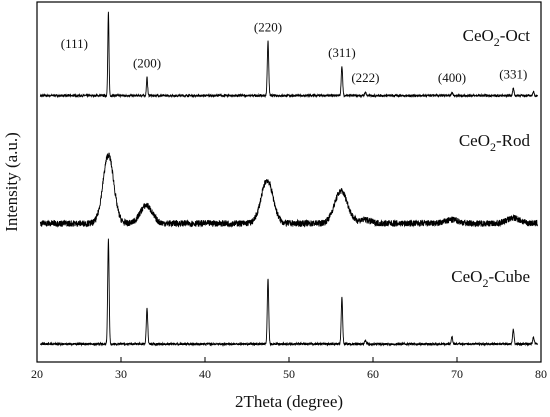 This screenshot has height=417, width=550. What do you see at coordinates (541, 374) in the screenshot?
I see `x-tick-label-80: 80` at bounding box center [541, 374].